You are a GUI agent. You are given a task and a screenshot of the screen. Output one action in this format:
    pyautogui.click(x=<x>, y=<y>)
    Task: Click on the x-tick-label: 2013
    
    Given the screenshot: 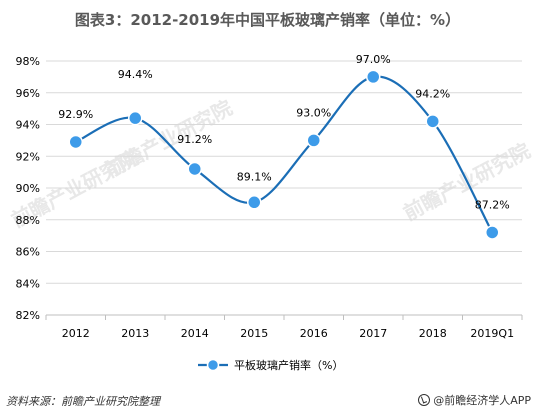 What is the action you would take?
    pyautogui.click(x=135, y=333)
    